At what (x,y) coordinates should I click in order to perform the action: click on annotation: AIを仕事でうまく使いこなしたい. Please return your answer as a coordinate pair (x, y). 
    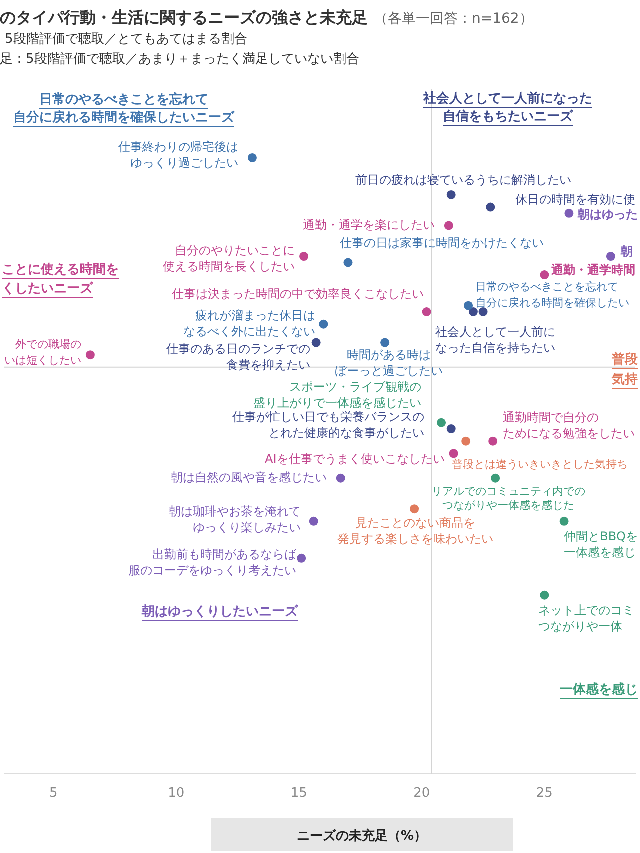
    Looking at the image, I should click on (355, 459).